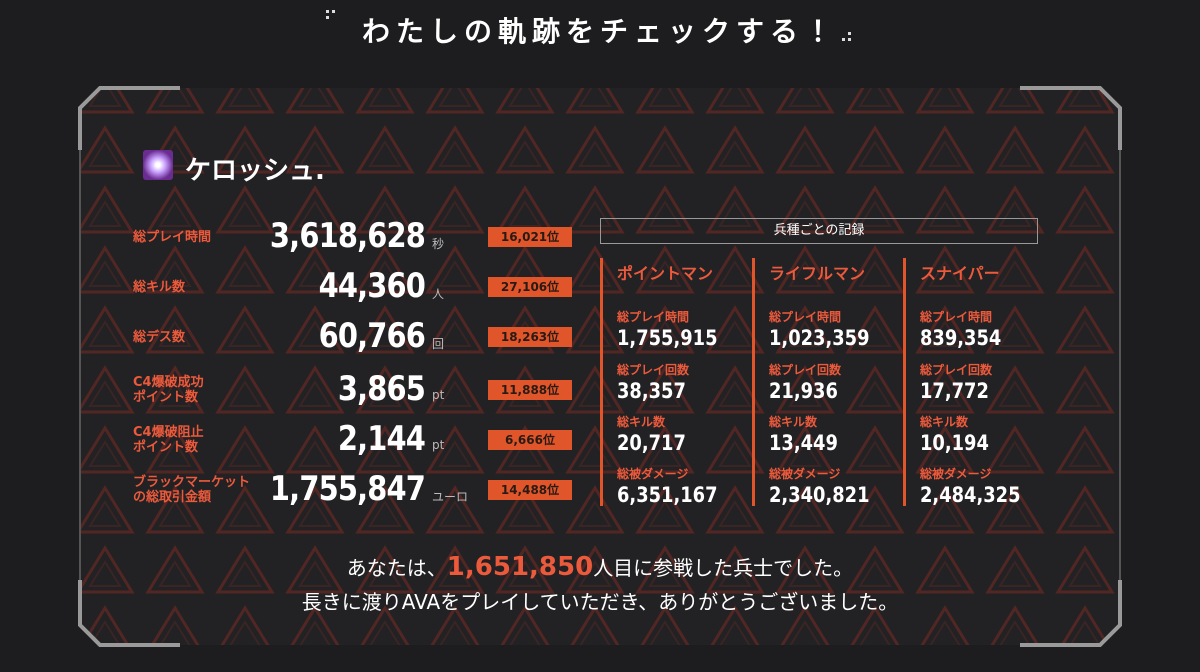 Image resolution: width=1200 pixels, height=672 pixels. I want to click on stat-rank: 11,888位, so click(530, 390).